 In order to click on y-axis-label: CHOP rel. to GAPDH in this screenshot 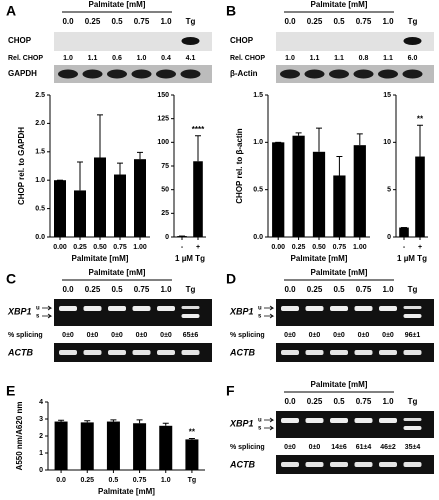, I will do `click(21, 166)`.